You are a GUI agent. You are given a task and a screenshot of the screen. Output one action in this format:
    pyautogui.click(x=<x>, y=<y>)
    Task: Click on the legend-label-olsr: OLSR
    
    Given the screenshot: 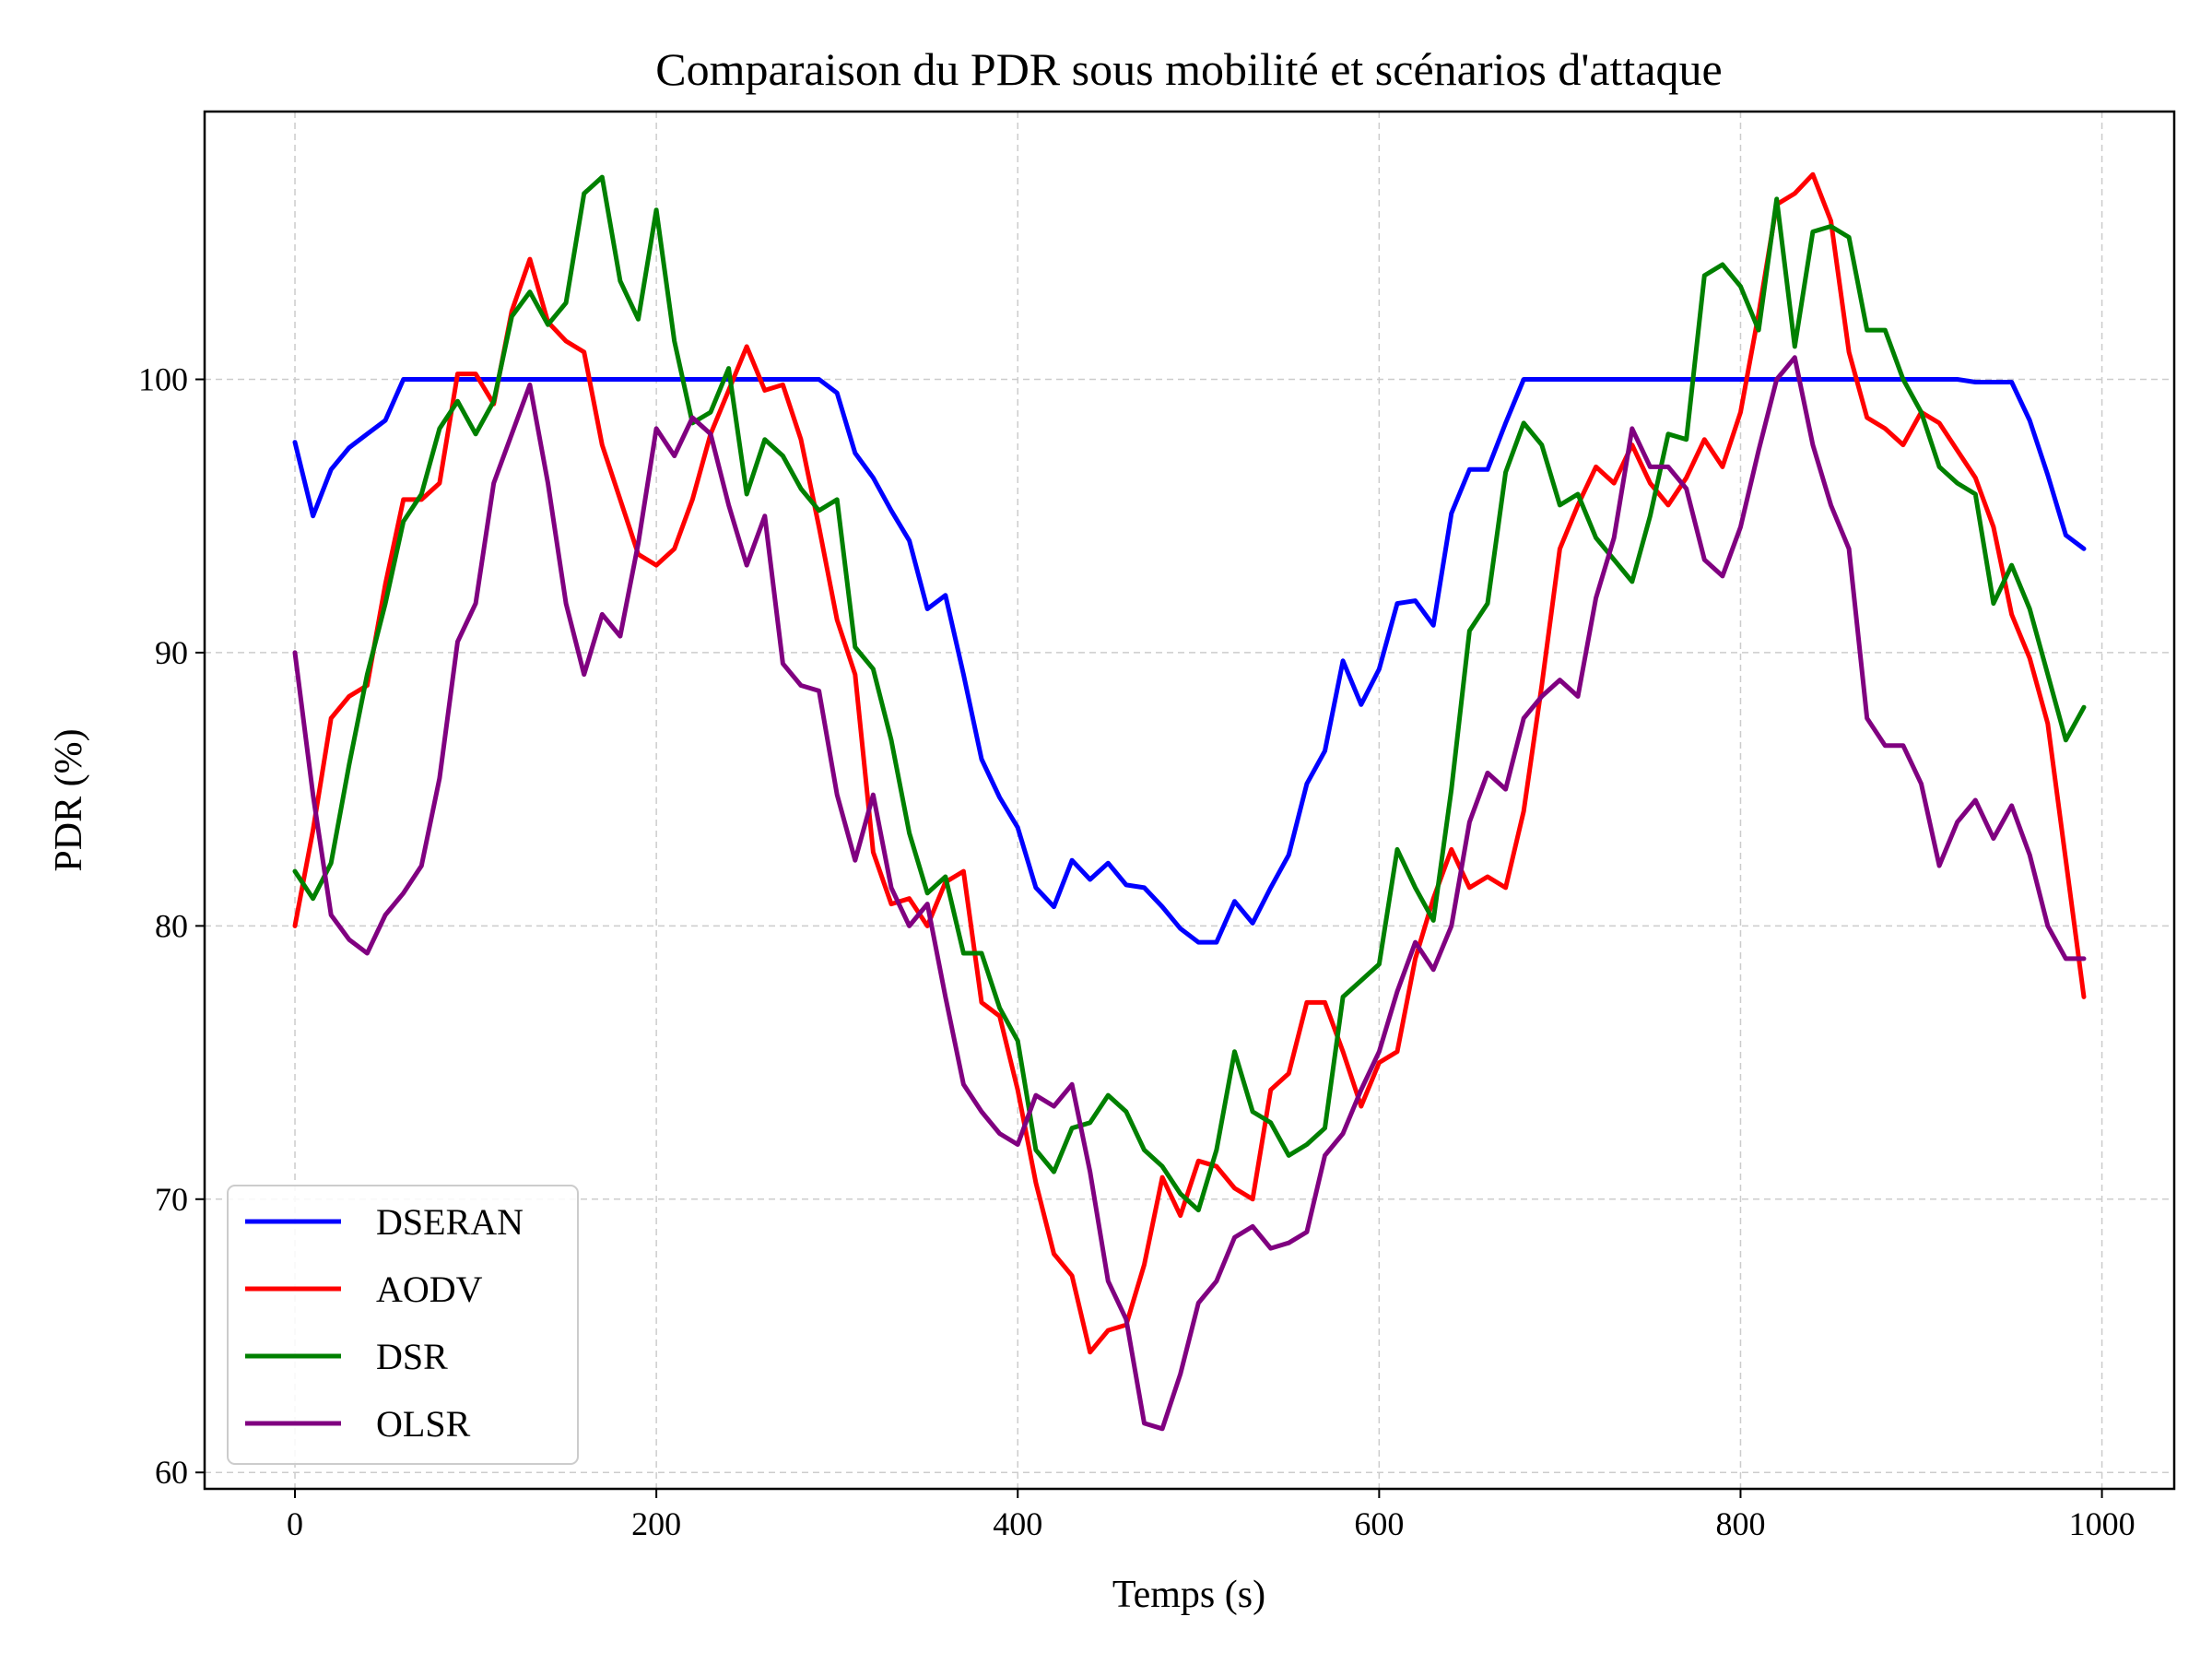 What is the action you would take?
    pyautogui.click(x=423, y=1424)
    